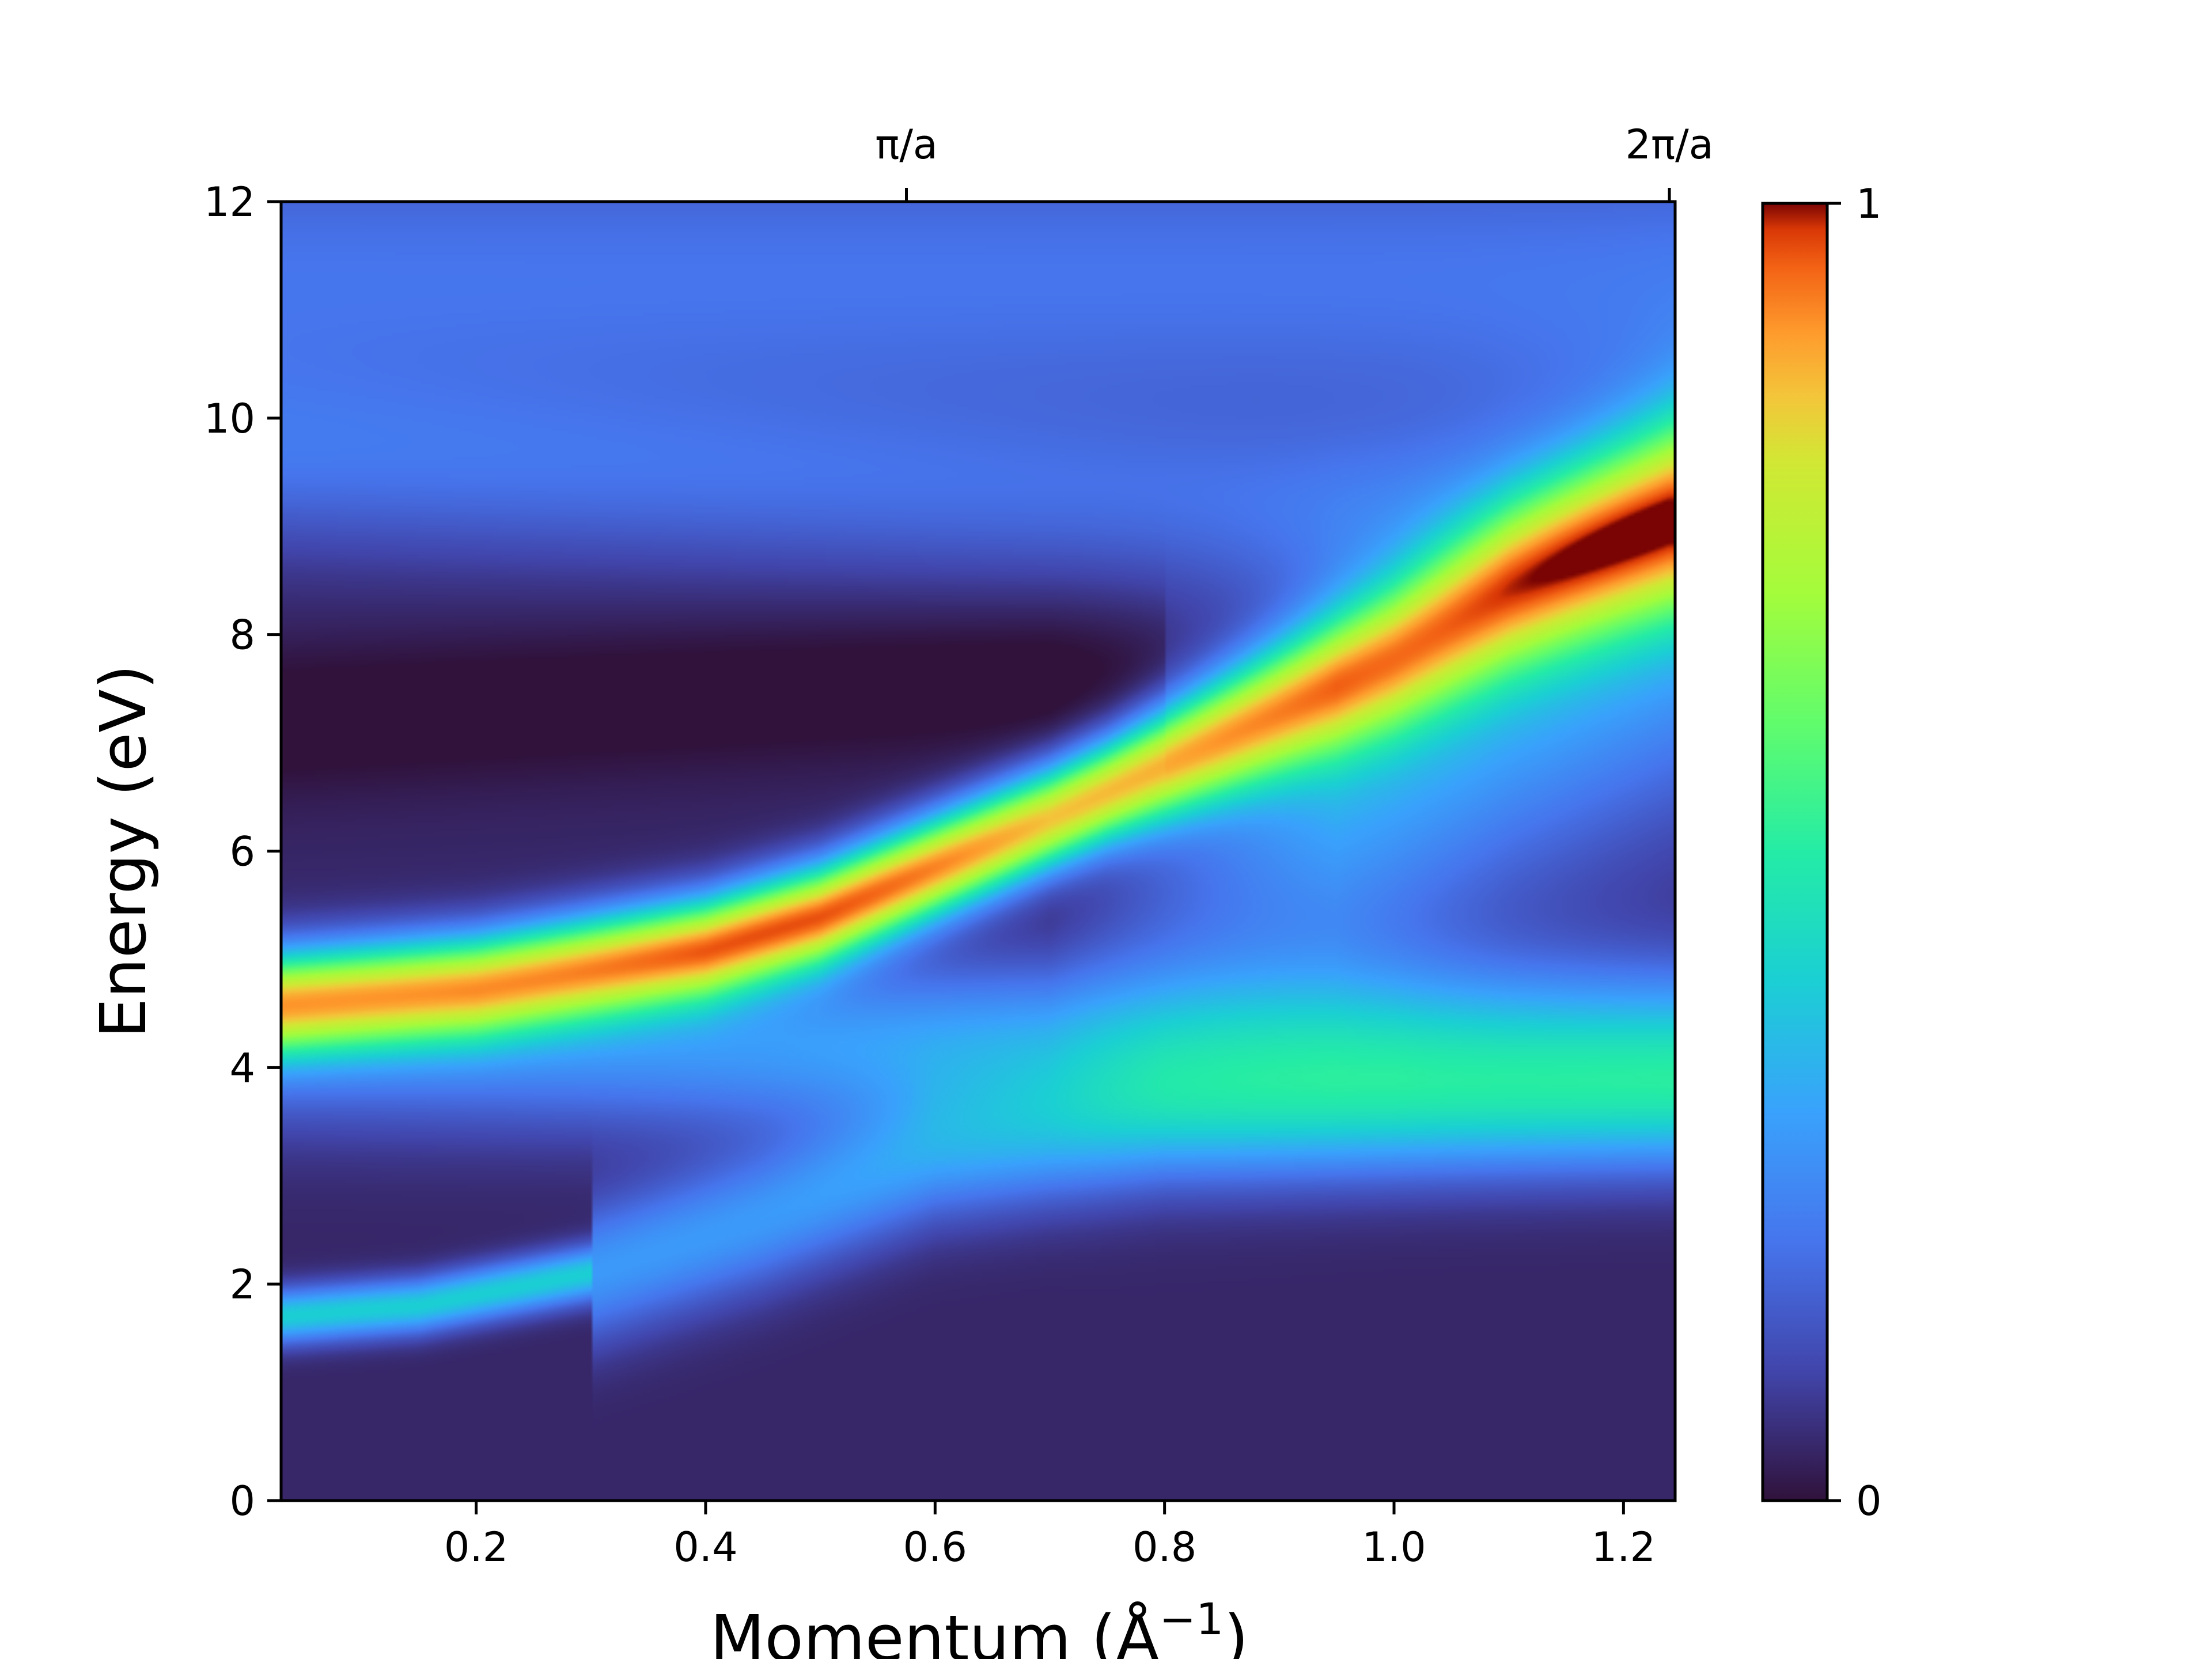 This screenshot has height=1659, width=2212. What do you see at coordinates (1164, 1547) in the screenshot?
I see `x-tick-label: 0.8` at bounding box center [1164, 1547].